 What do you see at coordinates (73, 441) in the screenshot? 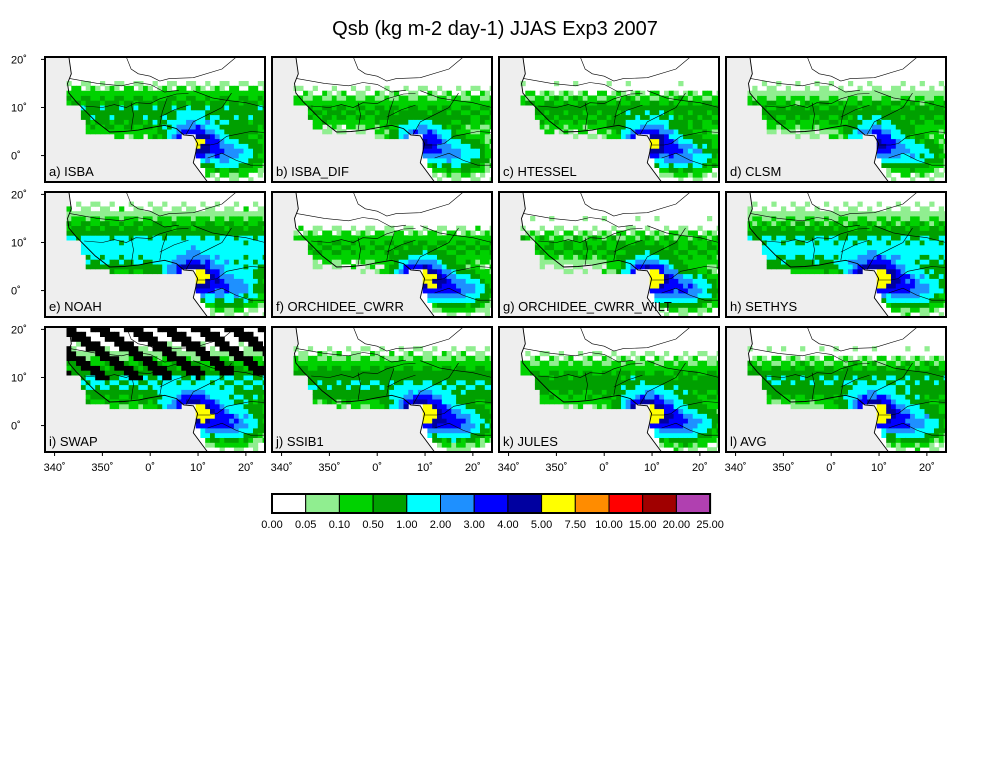
I see `panel-label: i) SWAP` at bounding box center [73, 441].